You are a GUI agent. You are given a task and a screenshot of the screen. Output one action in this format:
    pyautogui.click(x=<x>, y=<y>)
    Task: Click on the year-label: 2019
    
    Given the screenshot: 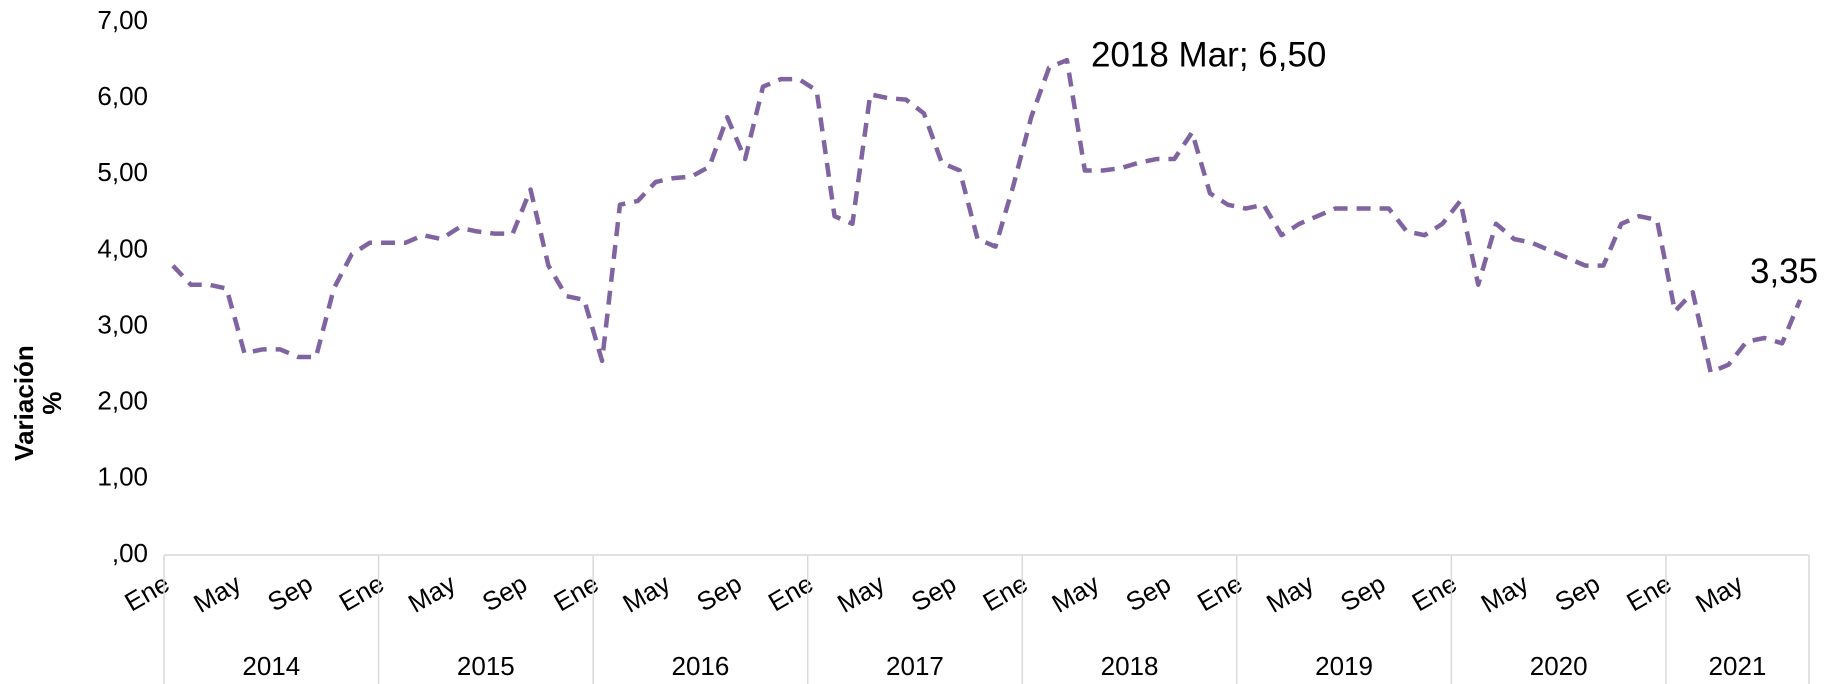 What is the action you would take?
    pyautogui.click(x=1344, y=666)
    